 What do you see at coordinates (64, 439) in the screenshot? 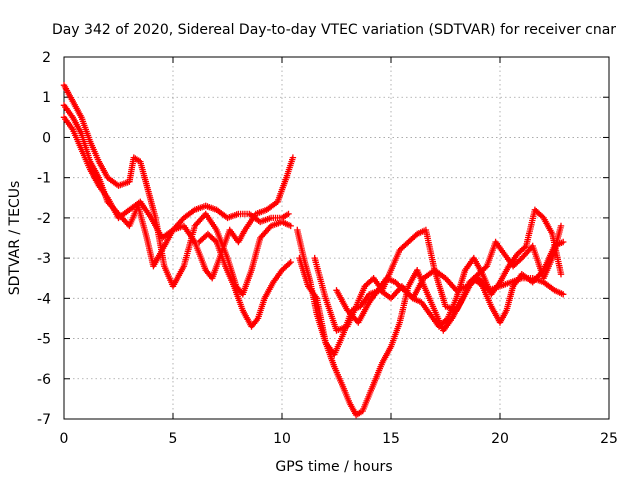
I see `x-tick-label: 0` at bounding box center [64, 439].